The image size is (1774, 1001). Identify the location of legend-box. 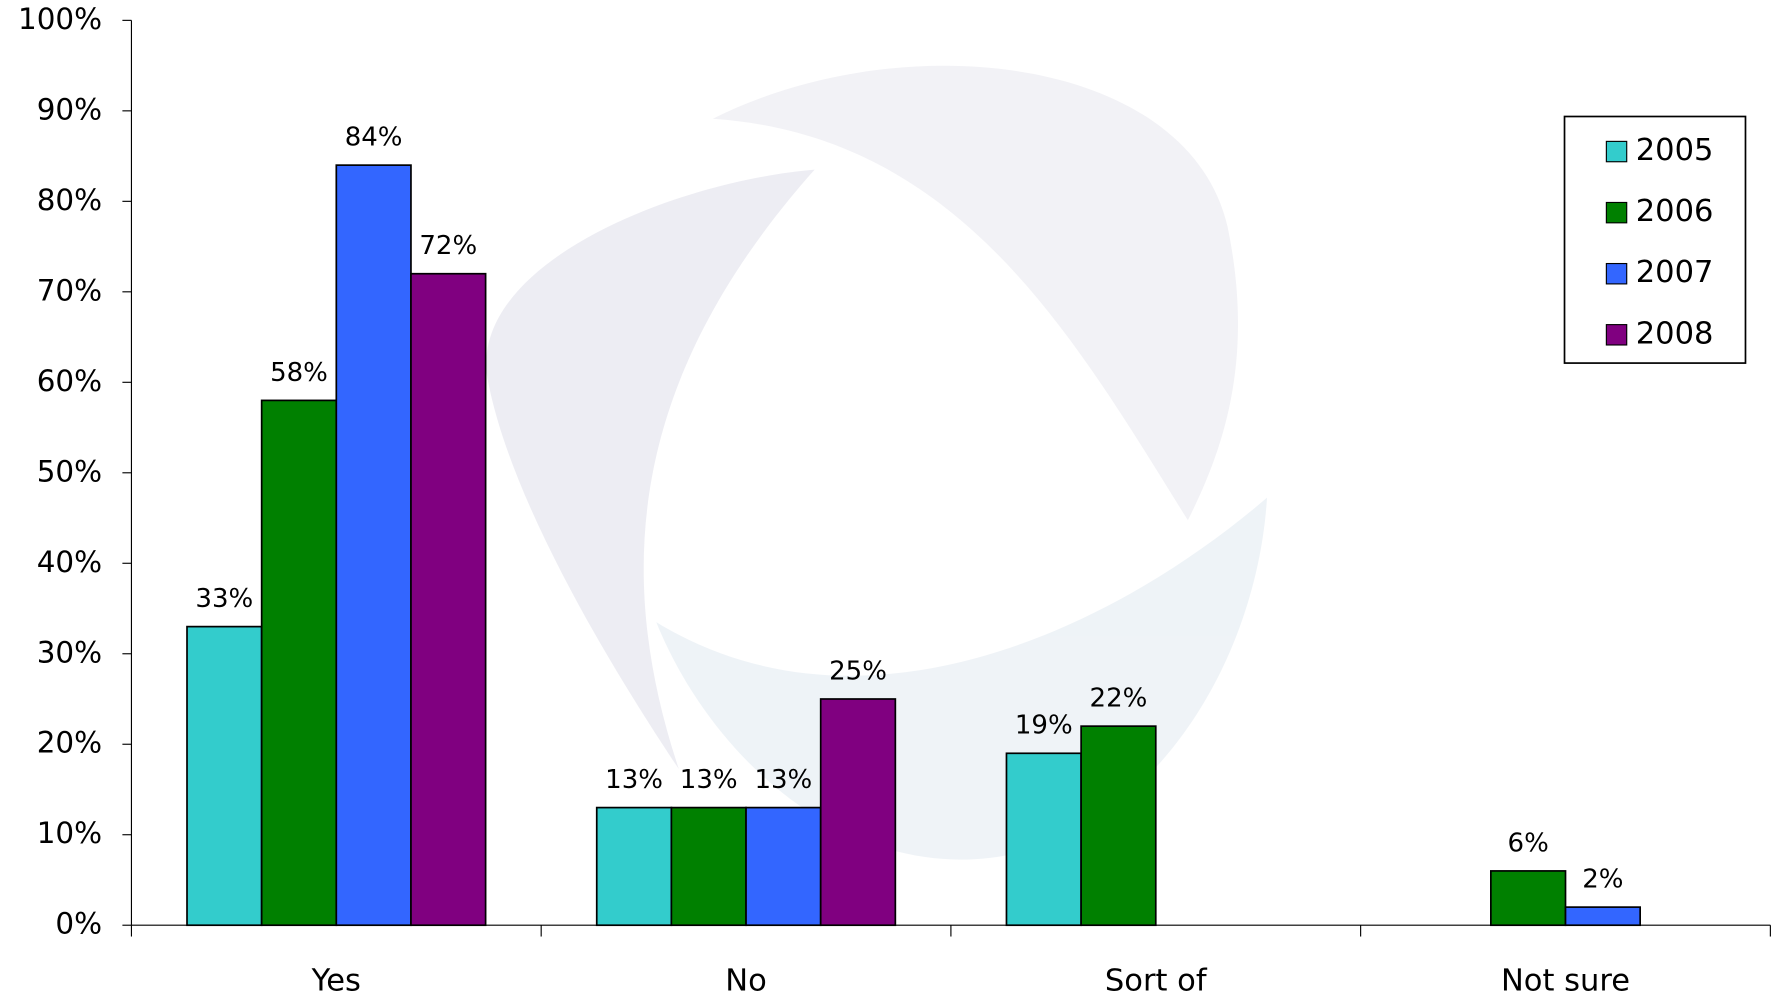
(1655, 239).